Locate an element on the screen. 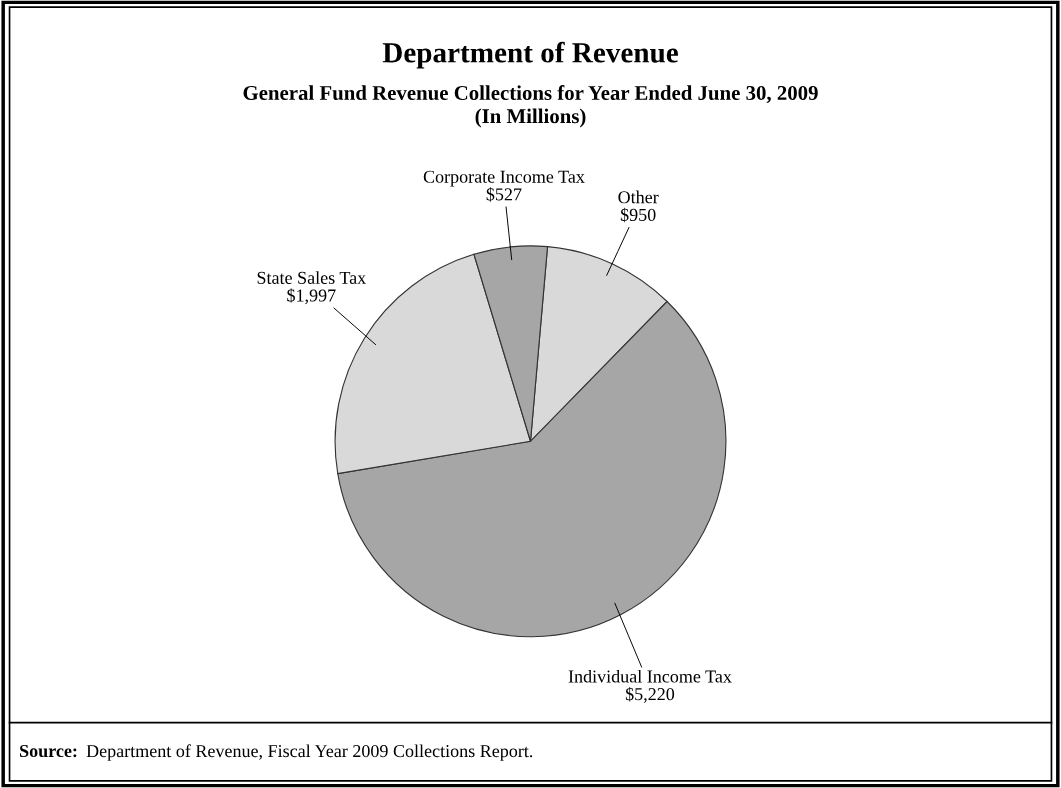 This screenshot has width=1061, height=788. data-label: $527 is located at coordinates (504, 194).